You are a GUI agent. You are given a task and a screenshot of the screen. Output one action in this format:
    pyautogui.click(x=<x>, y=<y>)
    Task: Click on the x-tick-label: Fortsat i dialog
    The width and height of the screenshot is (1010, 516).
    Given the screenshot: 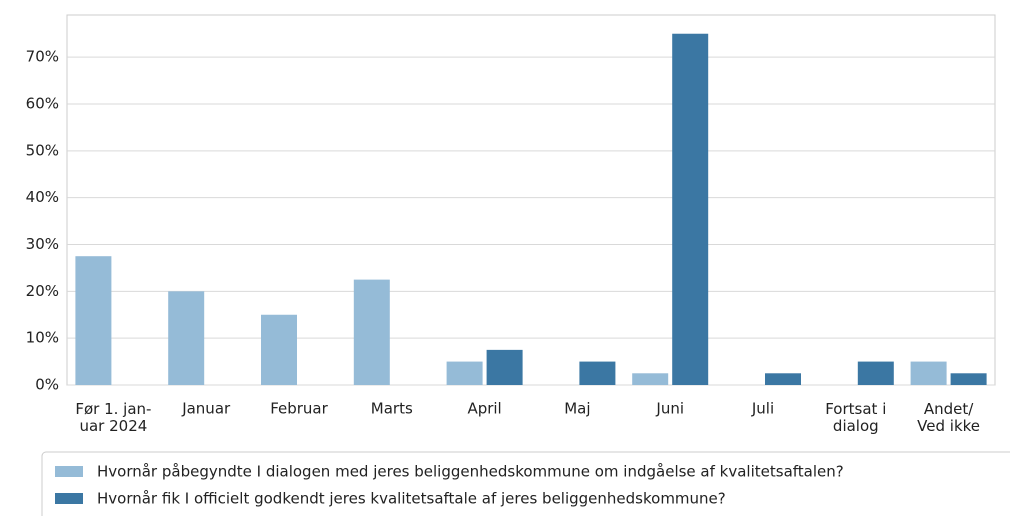 What is the action you would take?
    pyautogui.click(x=855, y=417)
    